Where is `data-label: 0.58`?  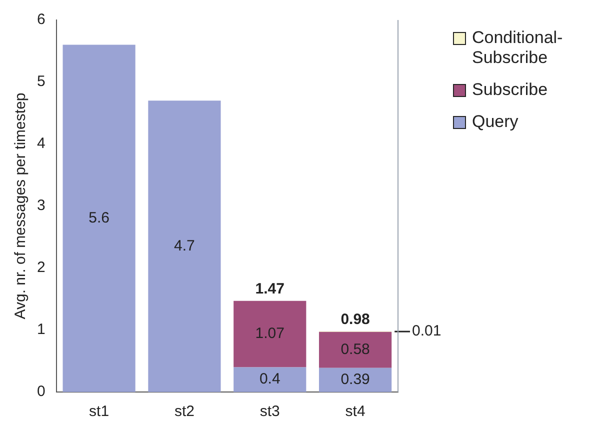 data-label: 0.58 is located at coordinates (355, 349).